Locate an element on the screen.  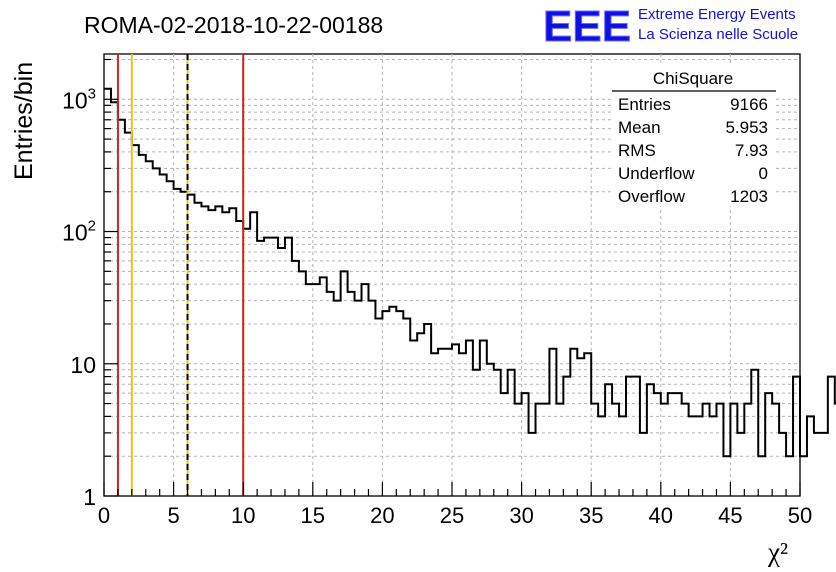
stats-label: Entries is located at coordinates (644, 104).